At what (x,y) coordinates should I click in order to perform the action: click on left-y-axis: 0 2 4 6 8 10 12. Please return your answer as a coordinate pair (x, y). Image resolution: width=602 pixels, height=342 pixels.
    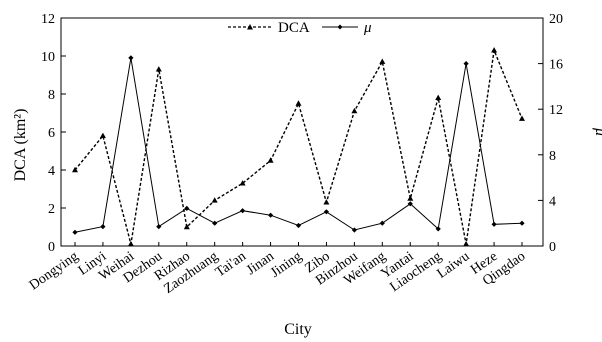
    Looking at the image, I should click on (53, 133).